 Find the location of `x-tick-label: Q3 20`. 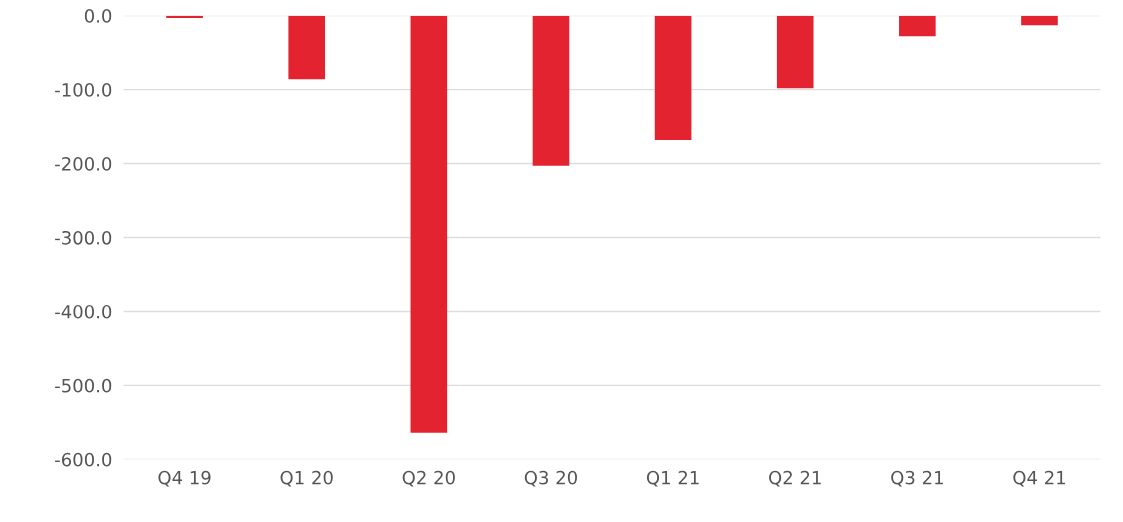

x-tick-label: Q3 20 is located at coordinates (550, 478).